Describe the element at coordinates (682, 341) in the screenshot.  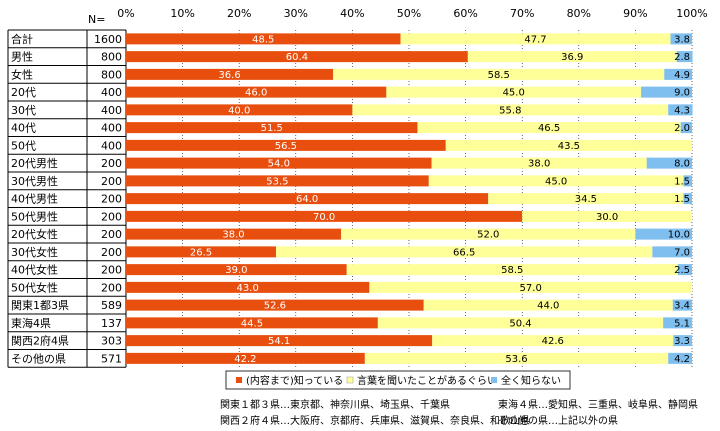
I see `data-label: 3.3` at that location.